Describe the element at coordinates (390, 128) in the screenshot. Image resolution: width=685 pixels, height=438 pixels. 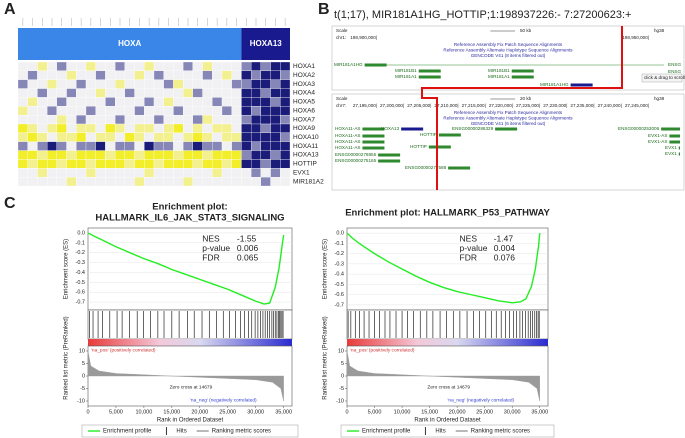
I see `gene-label: HOXA13` at that location.